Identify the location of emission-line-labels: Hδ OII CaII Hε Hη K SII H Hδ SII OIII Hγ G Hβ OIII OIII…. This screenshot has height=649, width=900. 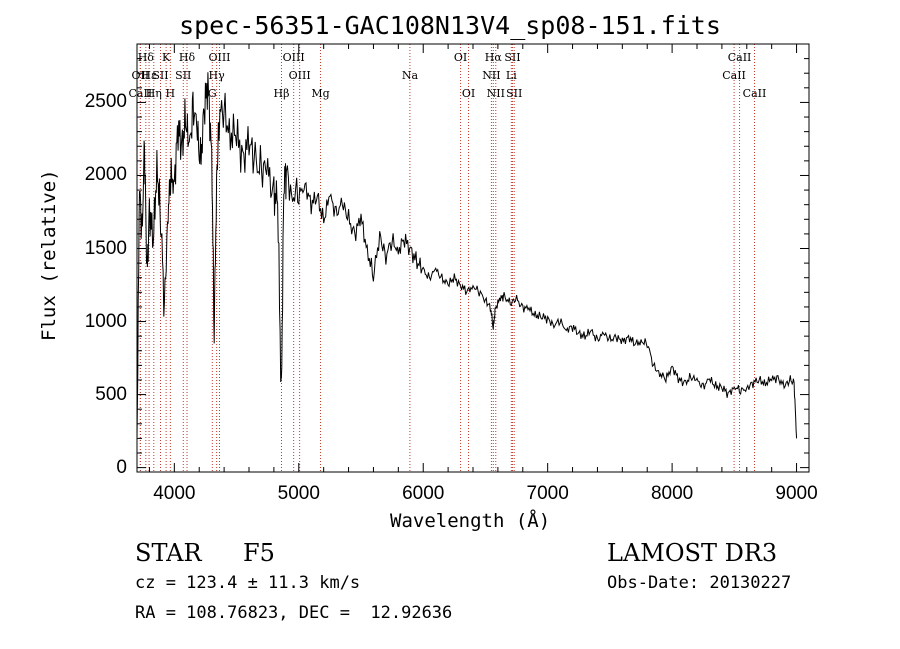
(448, 75).